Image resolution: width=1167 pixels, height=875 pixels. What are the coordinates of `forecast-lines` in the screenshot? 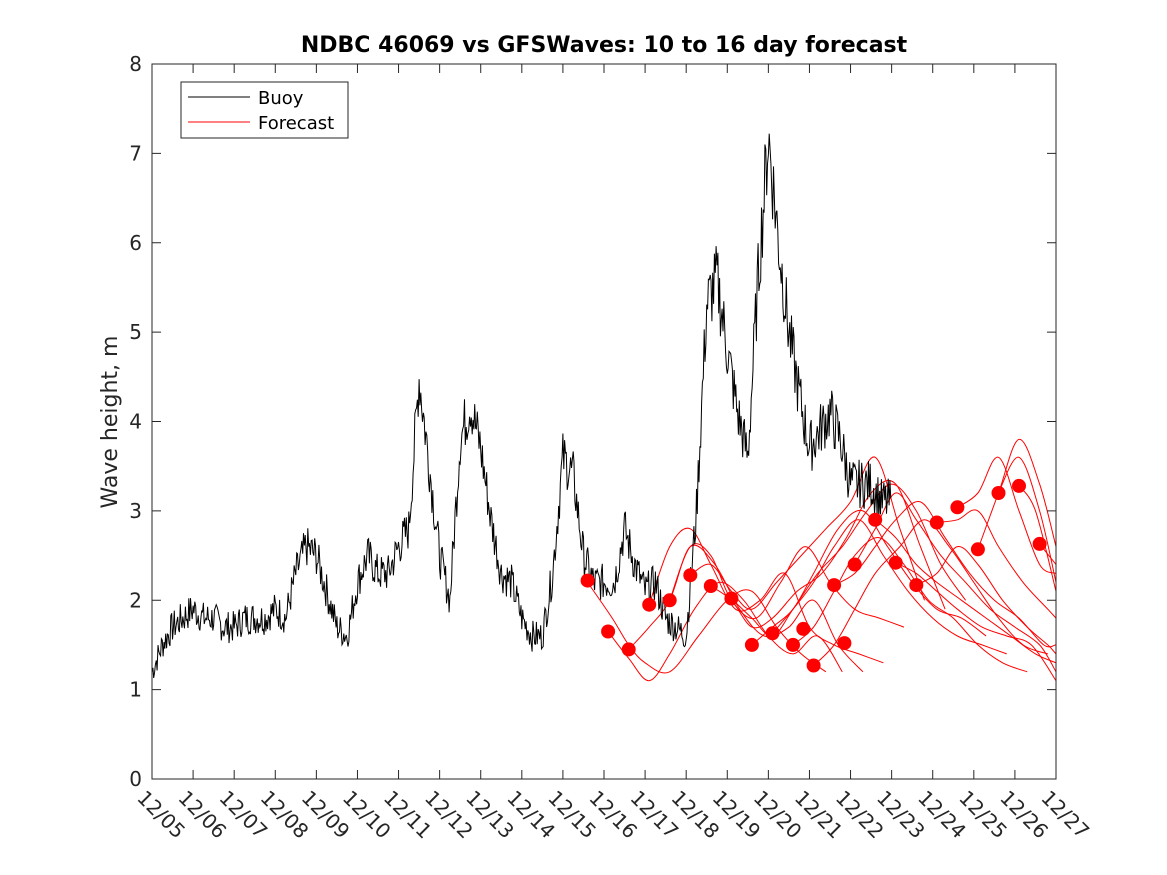 It's located at (821, 560).